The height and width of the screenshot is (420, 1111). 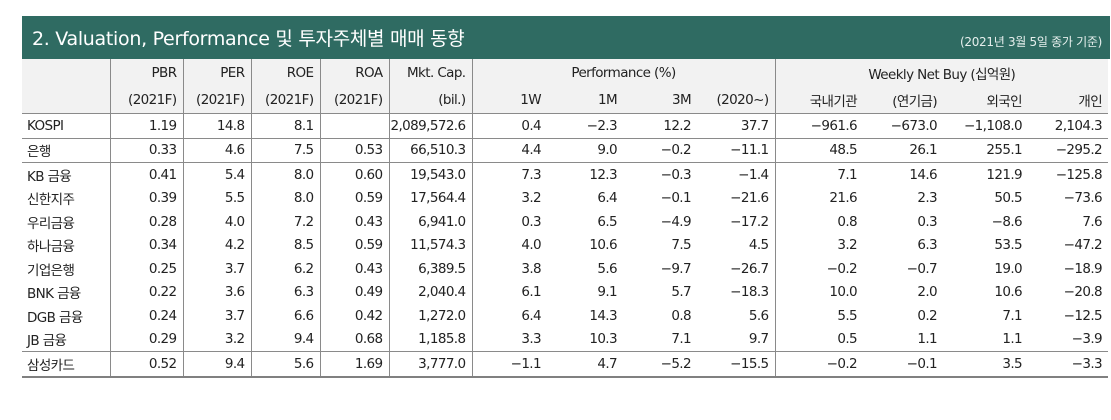 I want to click on cell-roe: 6.2, so click(x=286, y=269).